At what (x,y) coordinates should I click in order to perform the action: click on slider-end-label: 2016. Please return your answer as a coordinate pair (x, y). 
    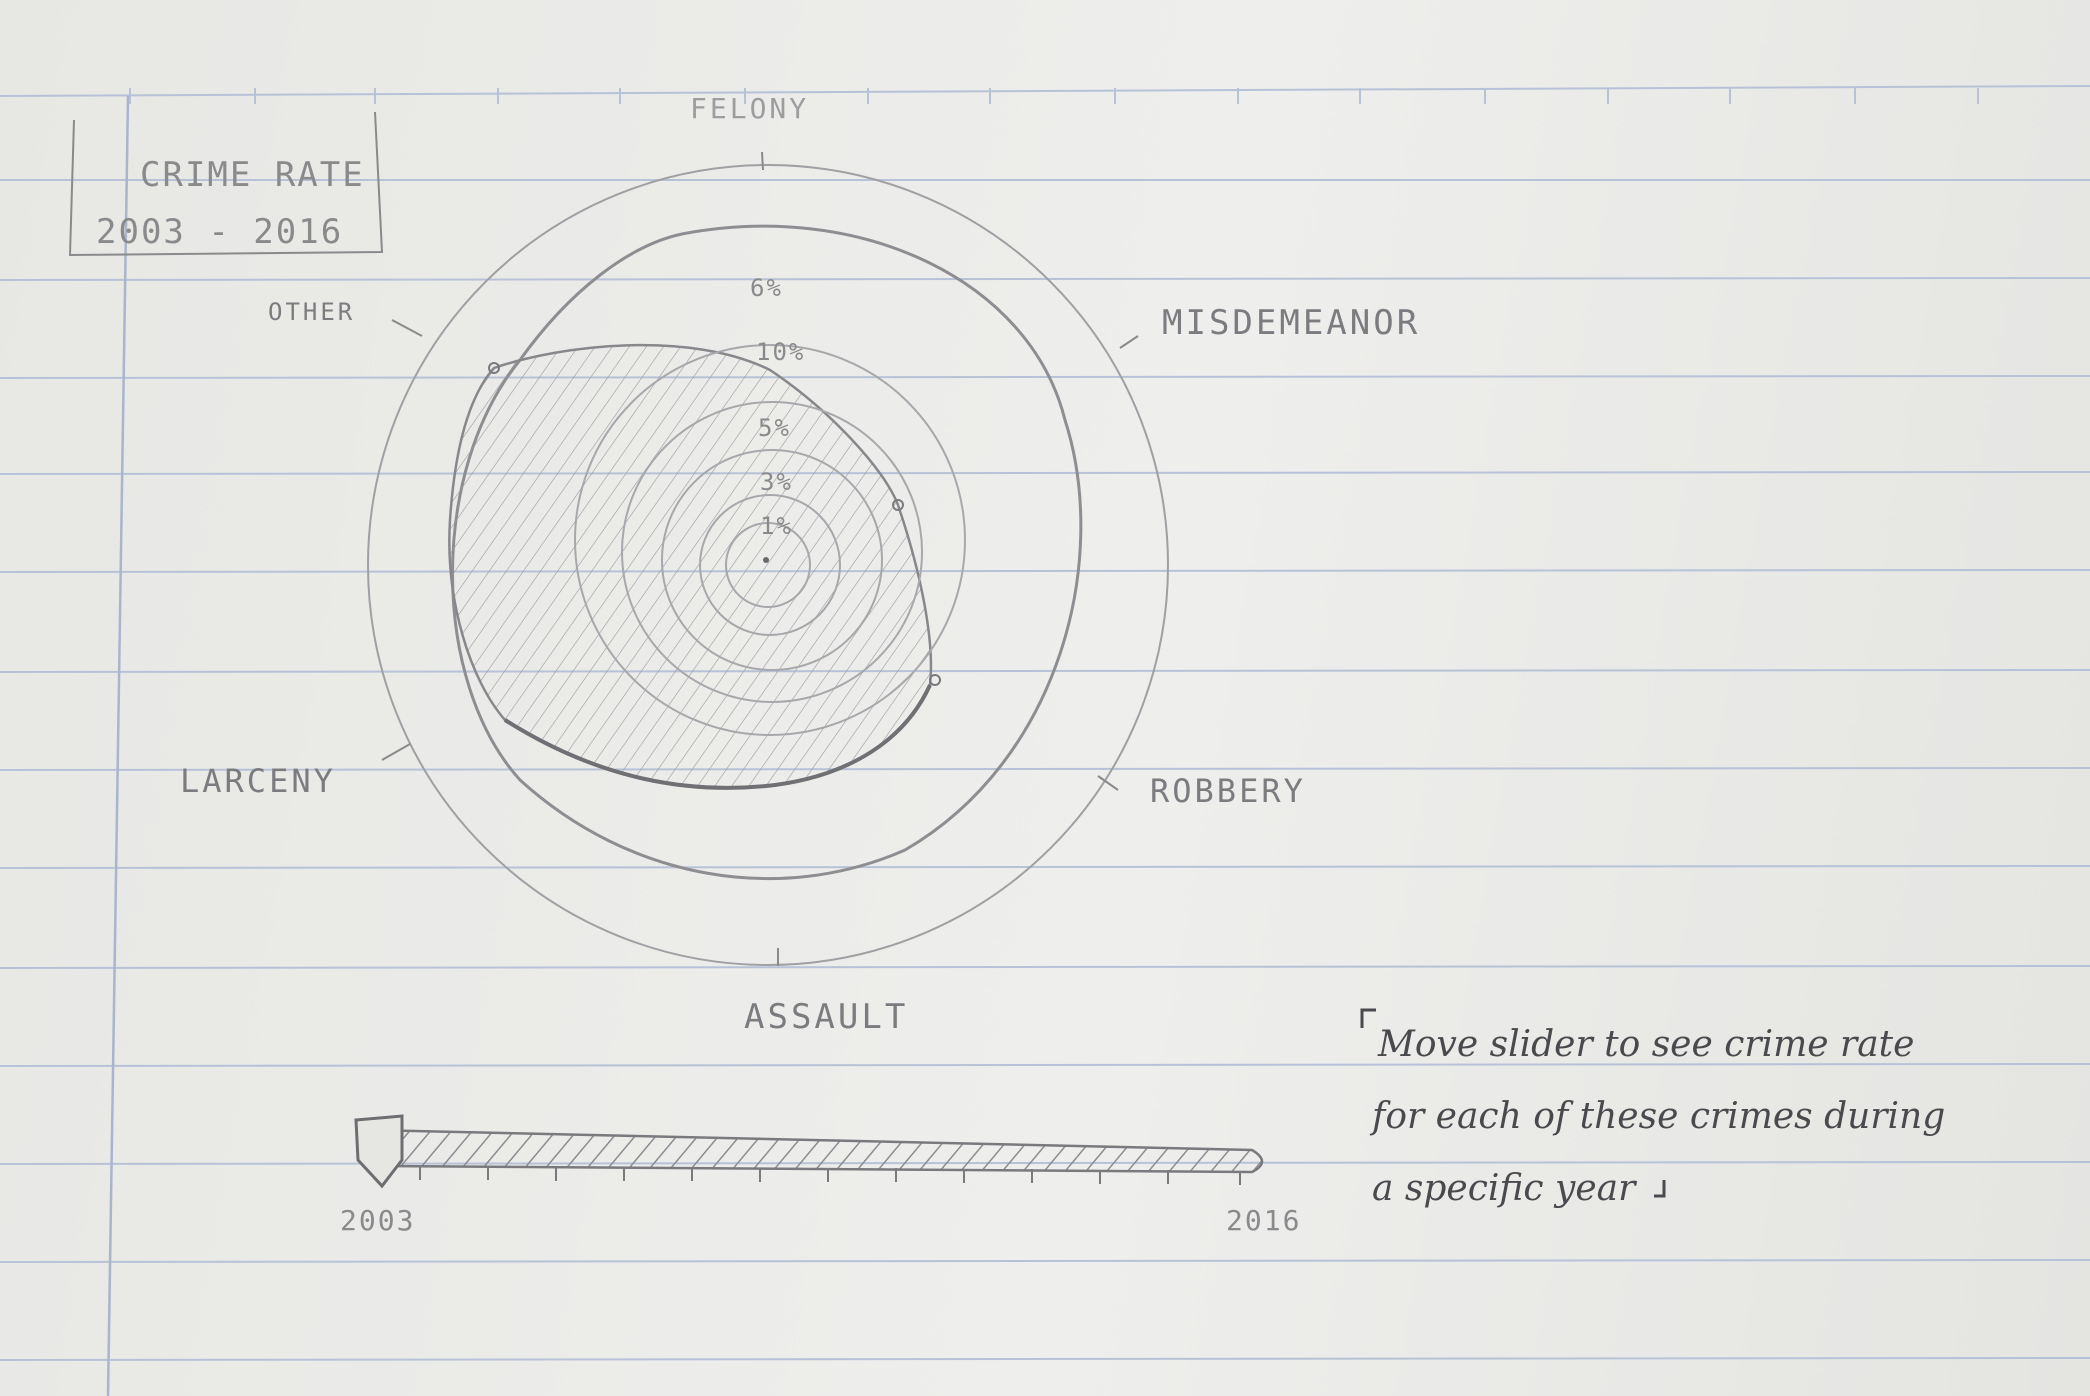
    Looking at the image, I should click on (1263, 1220).